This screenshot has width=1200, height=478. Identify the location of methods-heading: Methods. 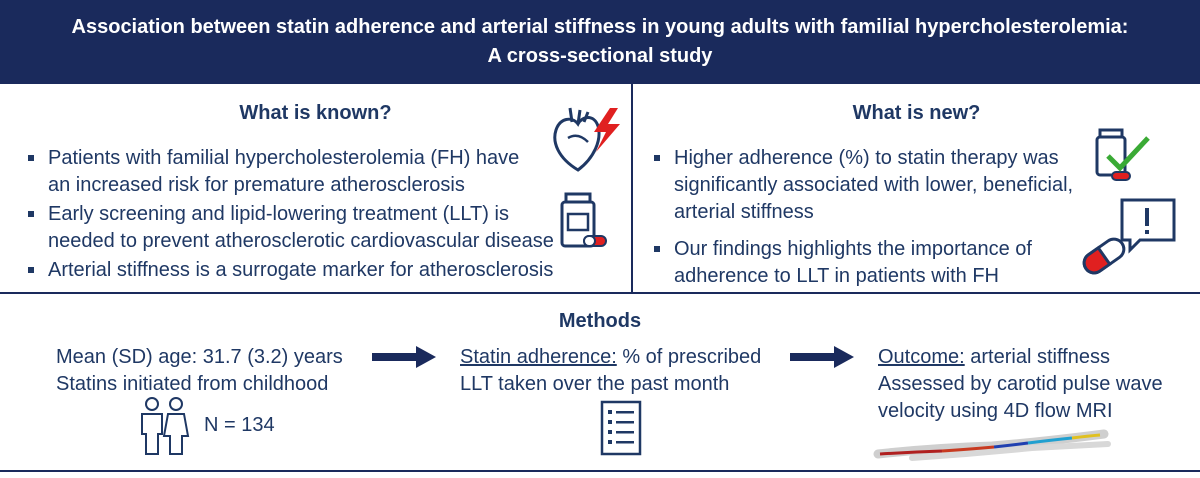
(600, 321).